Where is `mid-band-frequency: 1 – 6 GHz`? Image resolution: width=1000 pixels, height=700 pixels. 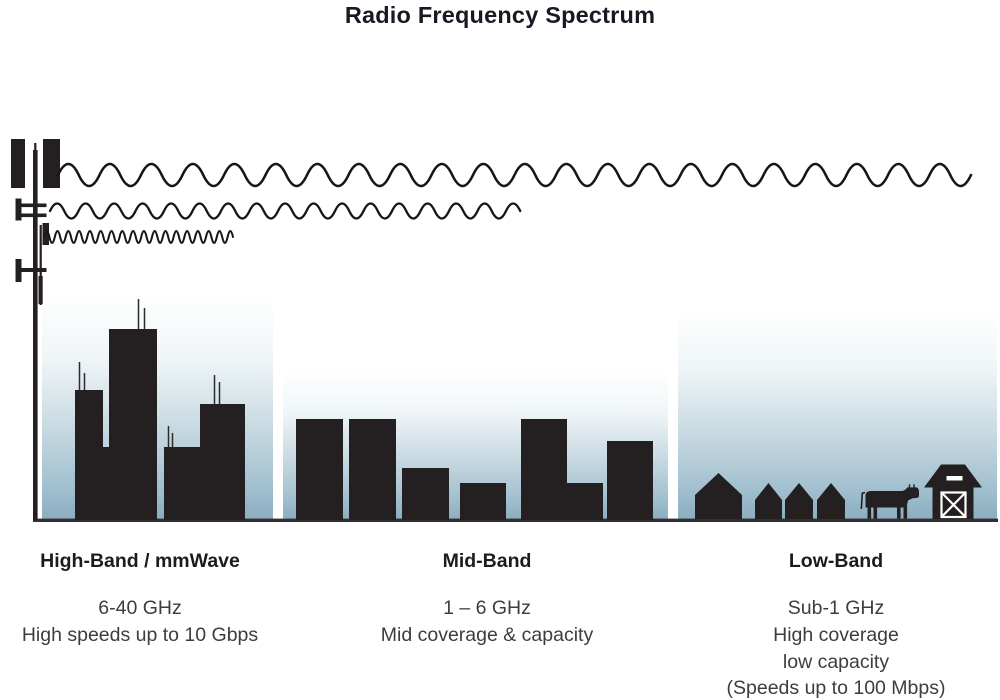
mid-band-frequency: 1 – 6 GHz is located at coordinates (487, 608).